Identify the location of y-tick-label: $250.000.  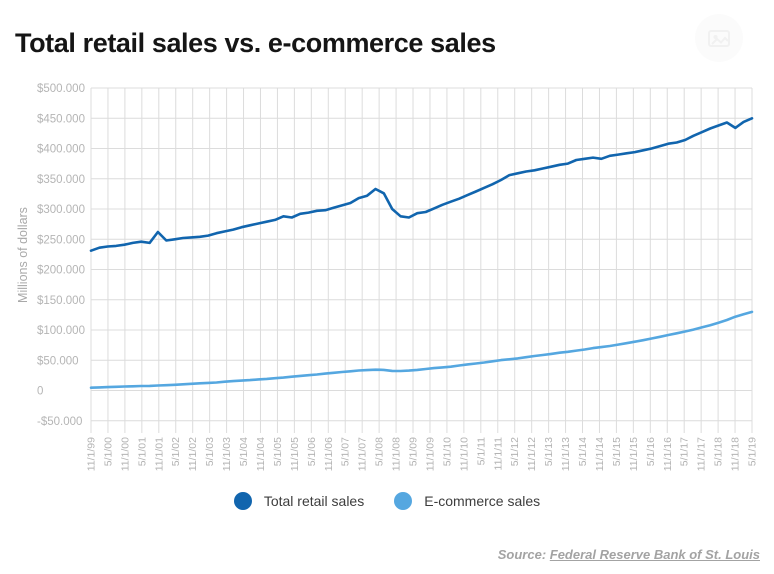
(61, 240).